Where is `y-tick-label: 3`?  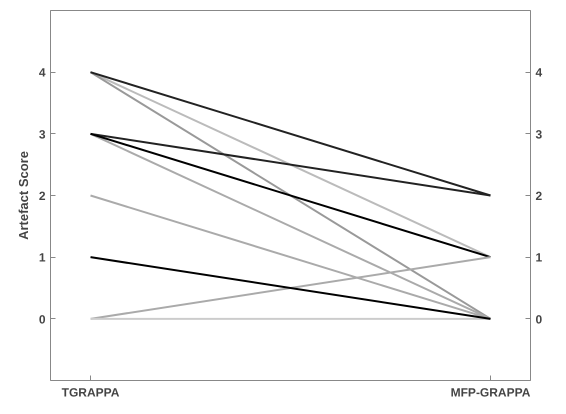
y-tick-label: 3 is located at coordinates (42, 134).